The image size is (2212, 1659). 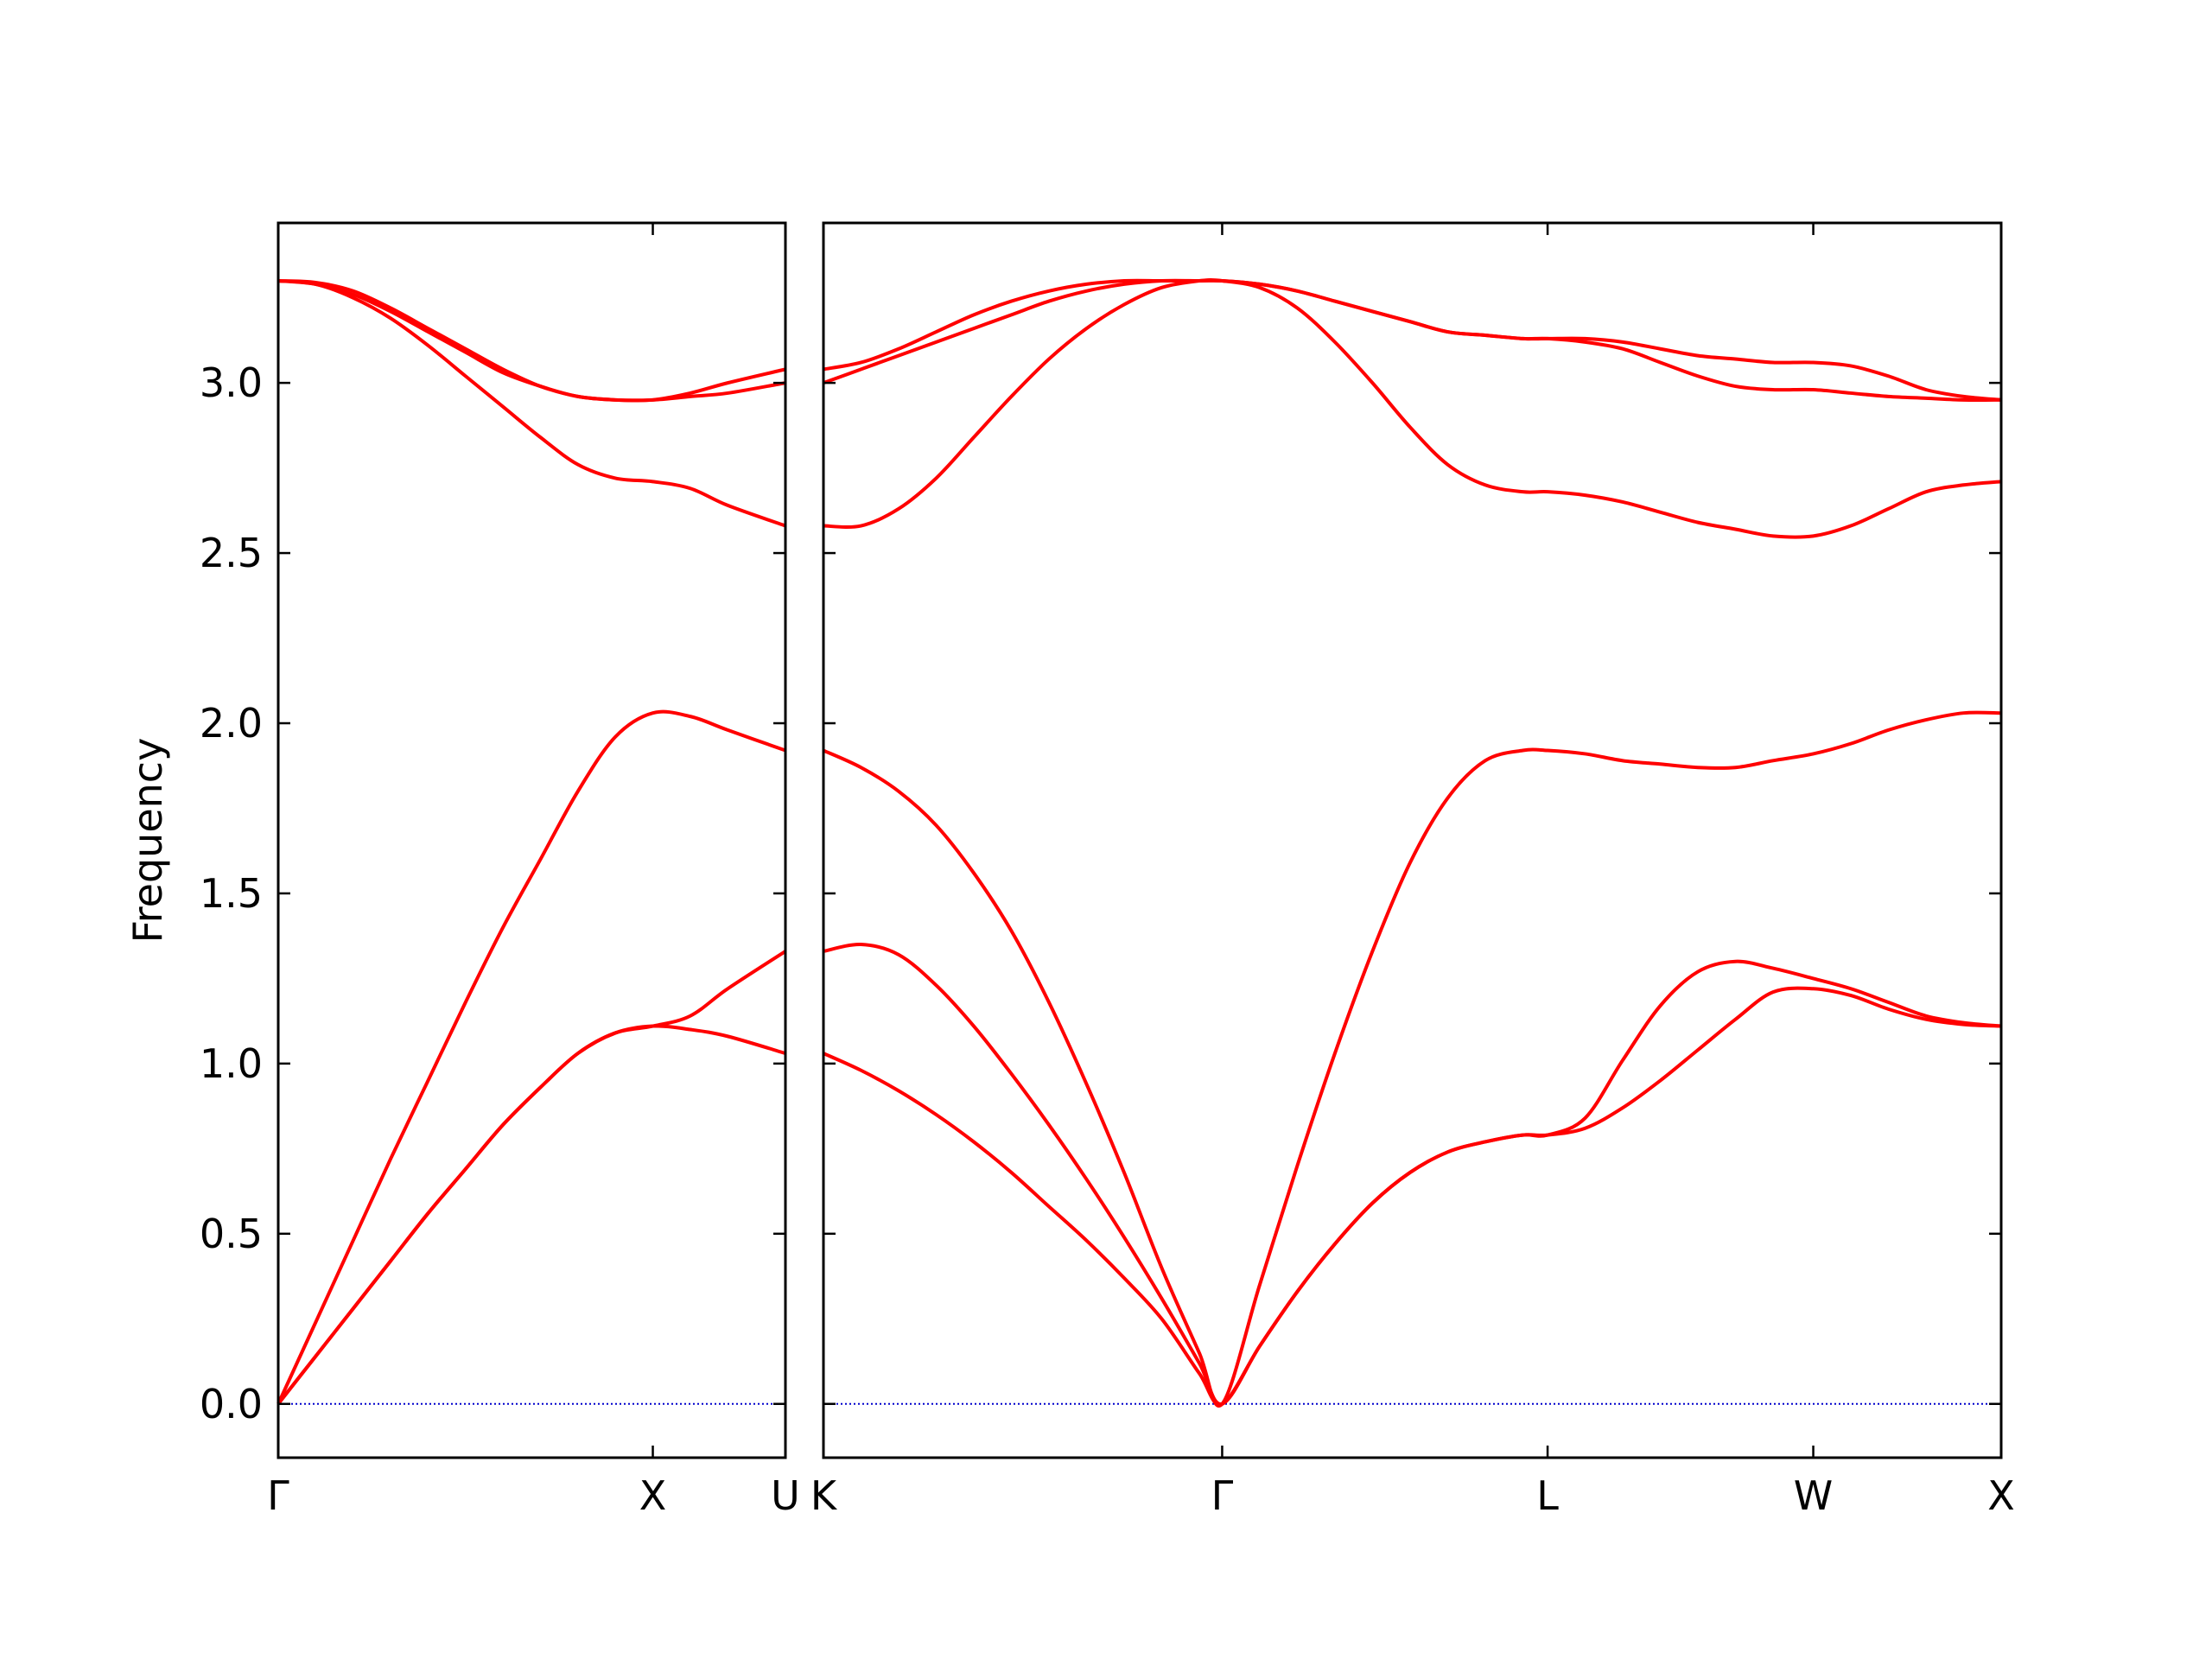 I want to click on x-tick-label: W, so click(x=1813, y=1495).